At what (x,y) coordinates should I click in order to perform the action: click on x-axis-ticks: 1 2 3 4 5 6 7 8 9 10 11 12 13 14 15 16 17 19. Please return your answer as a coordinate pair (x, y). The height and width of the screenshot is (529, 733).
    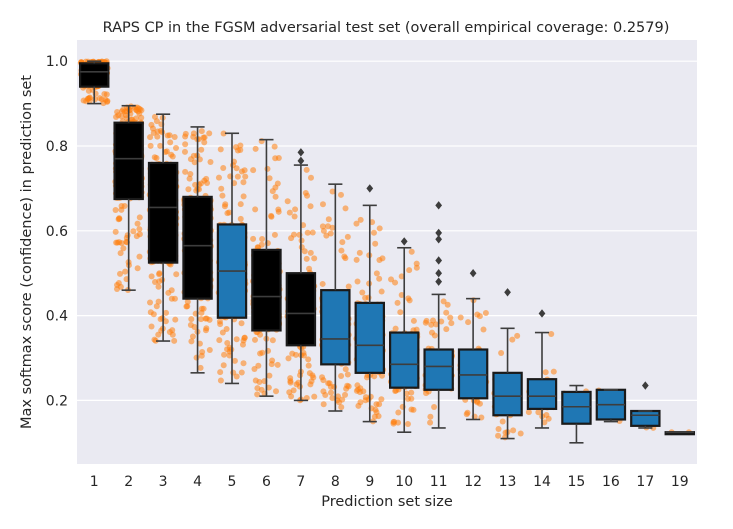
    Looking at the image, I should click on (389, 482).